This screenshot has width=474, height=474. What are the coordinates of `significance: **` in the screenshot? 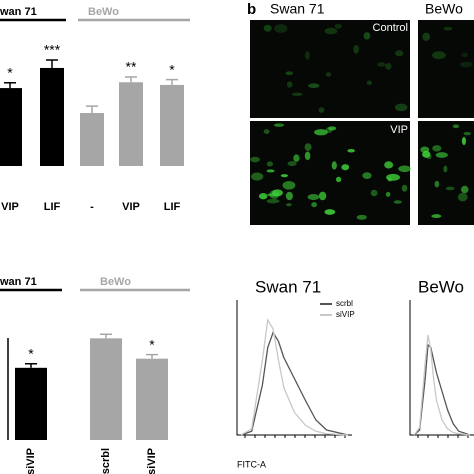 It's located at (131, 67).